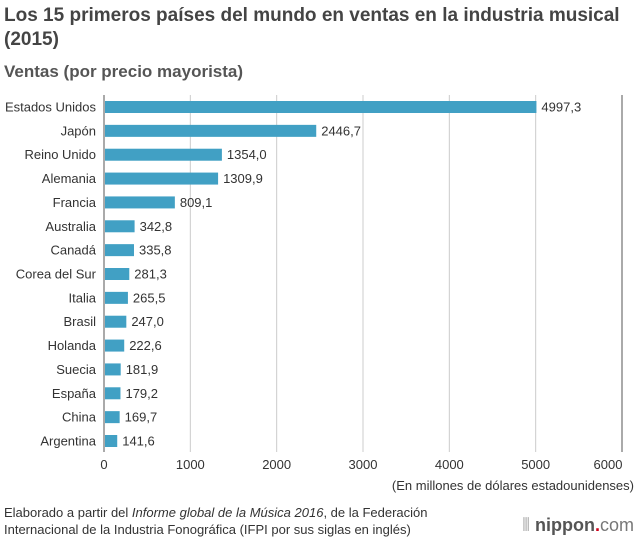 This screenshot has width=640, height=540. I want to click on y-tick-label: Italia, so click(83, 297).